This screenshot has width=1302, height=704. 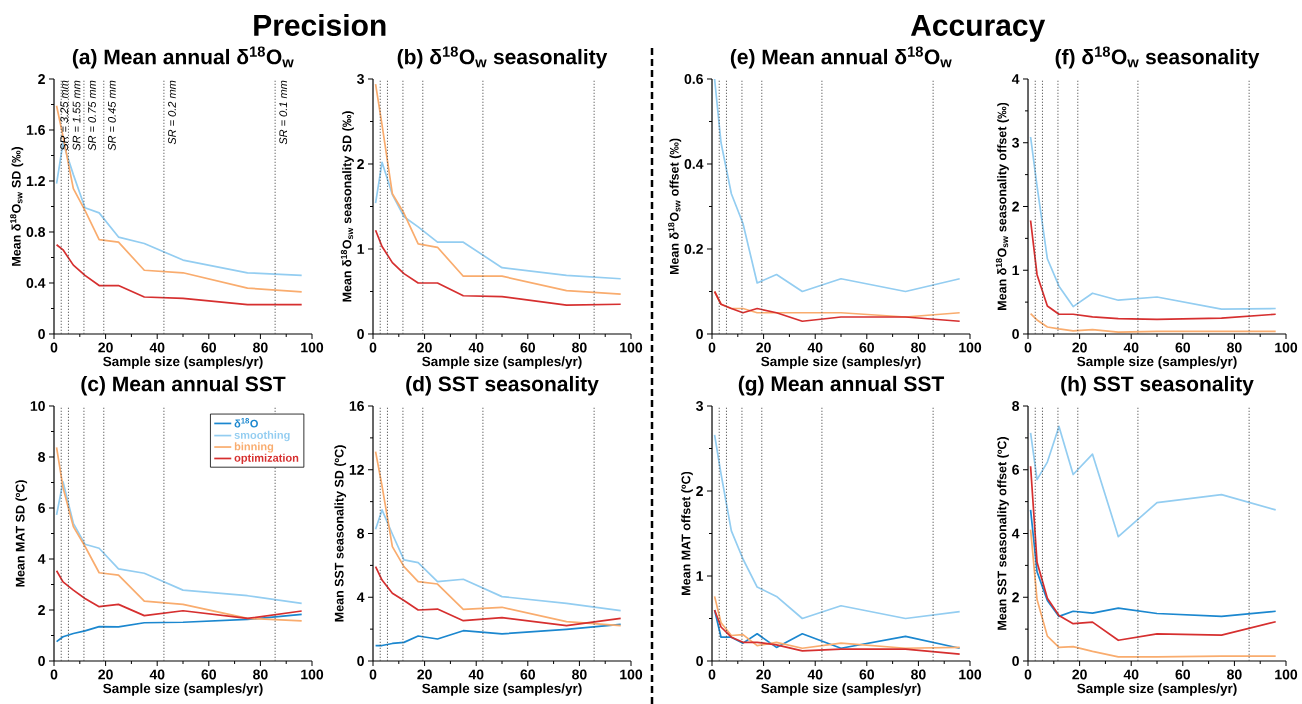 What do you see at coordinates (841, 57) in the screenshot?
I see `chart-title: (e) Mean annual δ$^{18}$O$_{w}$` at bounding box center [841, 57].